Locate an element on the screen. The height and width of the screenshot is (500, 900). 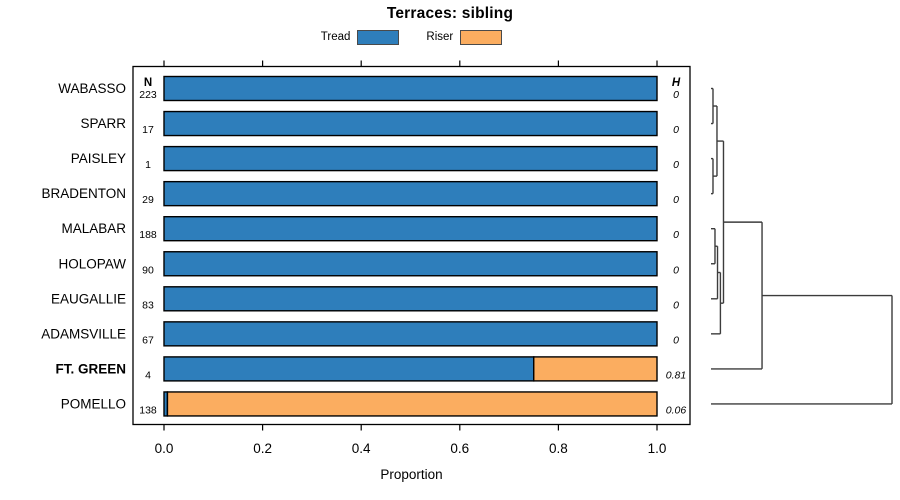
chart-title: Terraces: sibling is located at coordinates (450, 13).